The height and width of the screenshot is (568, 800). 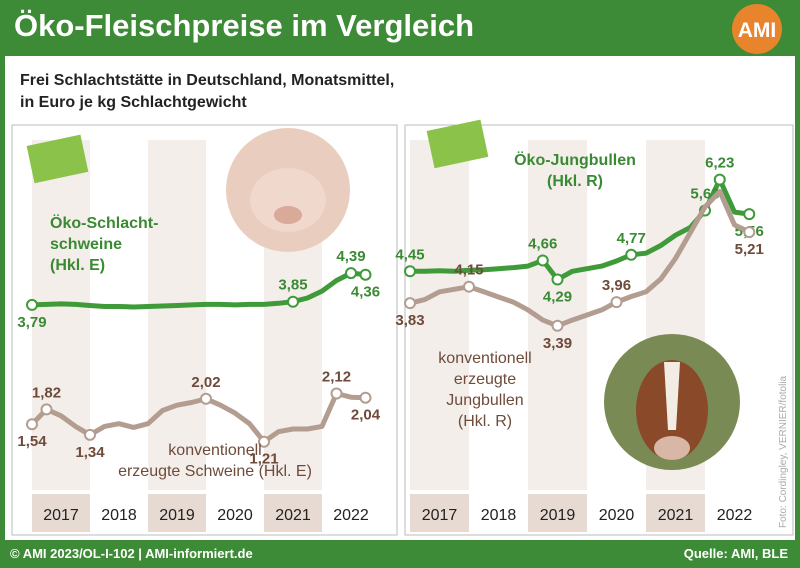 I want to click on data-label: 3,83, so click(x=409, y=320).